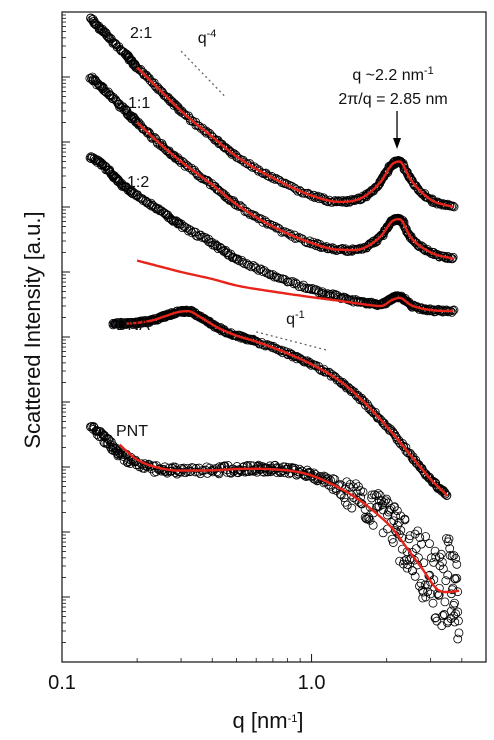 The width and height of the screenshot is (494, 740). What do you see at coordinates (268, 720) in the screenshot?
I see `x-axis-title: q [nm-1]` at bounding box center [268, 720].